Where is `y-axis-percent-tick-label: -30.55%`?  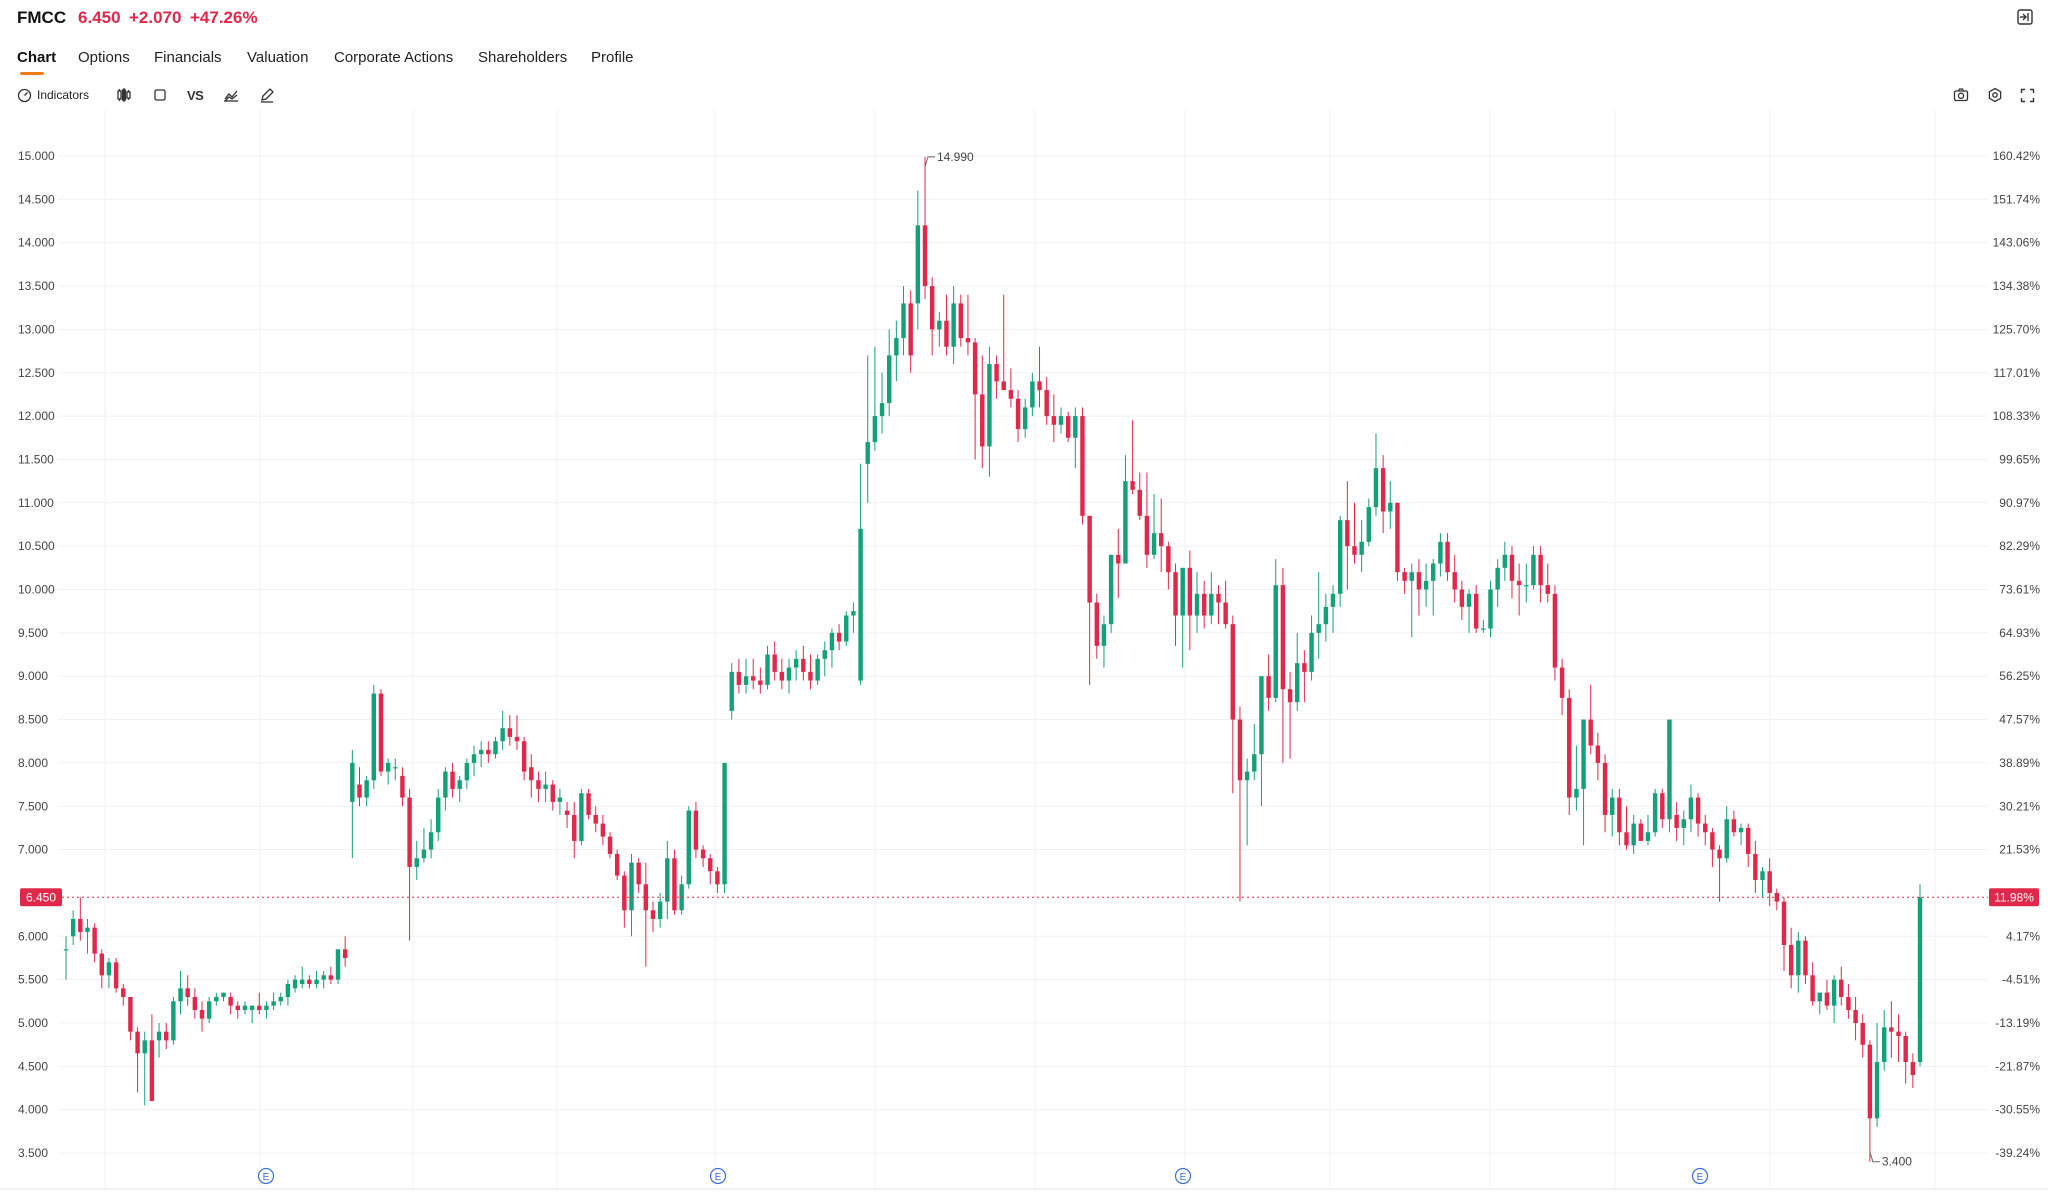 y-axis-percent-tick-label: -30.55% is located at coordinates (2017, 1110).